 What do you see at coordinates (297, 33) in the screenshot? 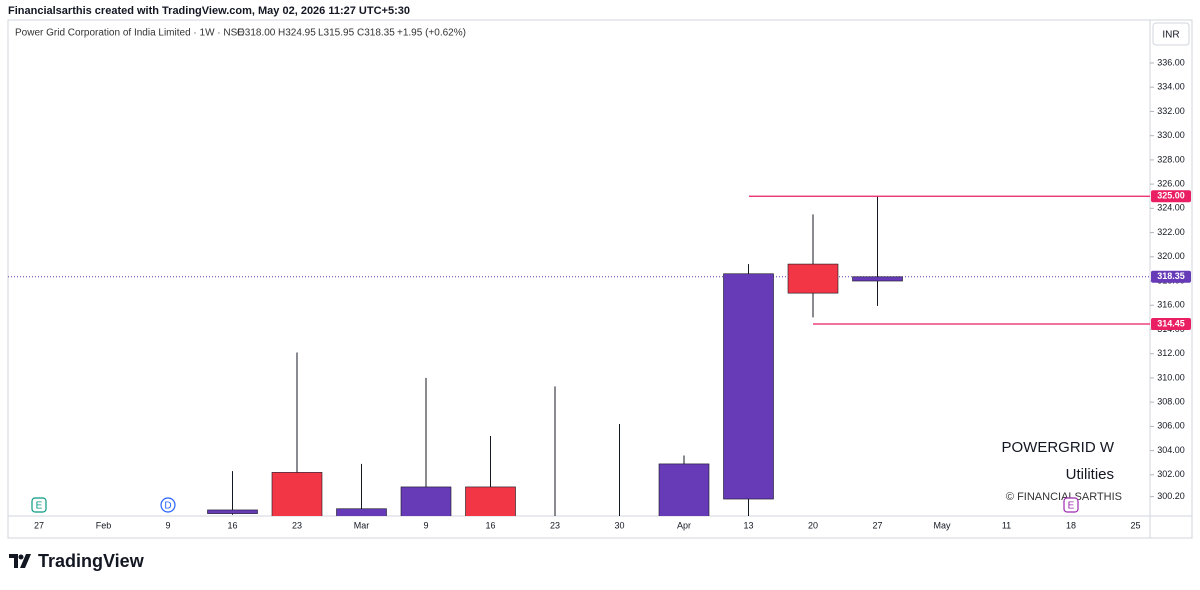
I see `high: H324.95` at bounding box center [297, 33].